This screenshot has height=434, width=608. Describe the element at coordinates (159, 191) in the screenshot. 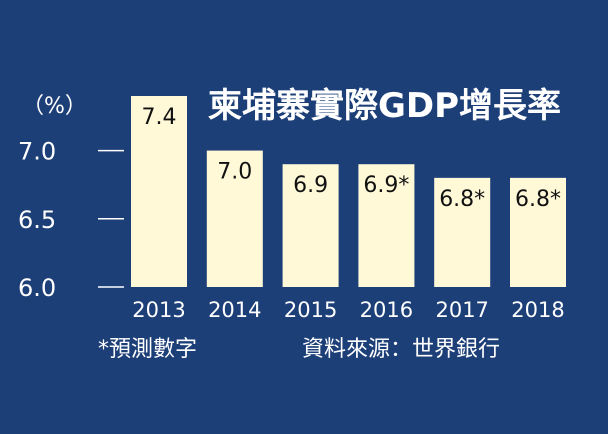

I see `bar-2013` at that location.